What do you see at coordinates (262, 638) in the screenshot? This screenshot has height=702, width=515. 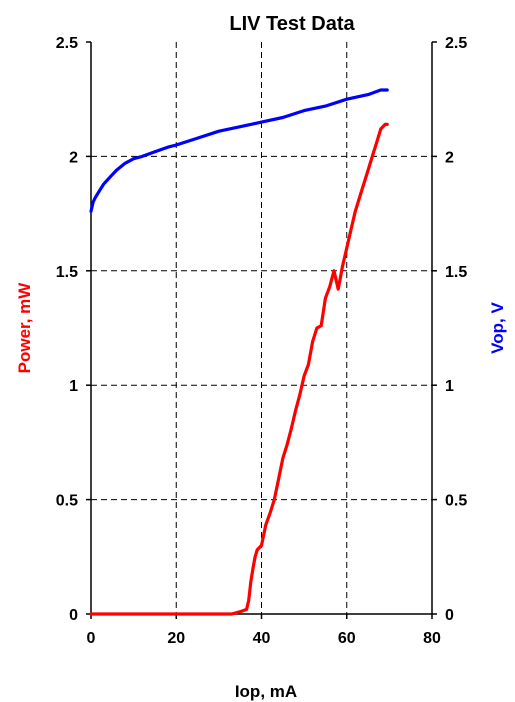 I see `x-tick-label: 40` at bounding box center [262, 638].